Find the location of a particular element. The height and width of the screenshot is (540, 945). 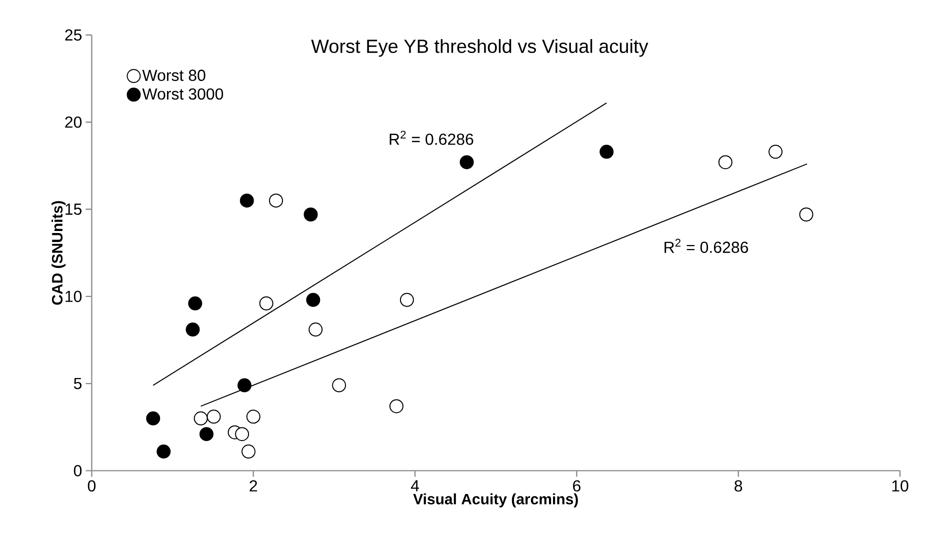

x-axis-title: Visual Acuity (arcmins) is located at coordinates (495, 500).